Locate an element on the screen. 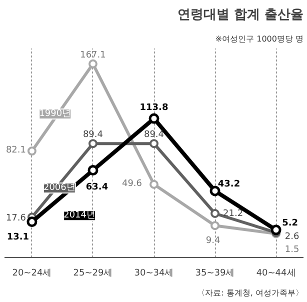 The width and height of the screenshot is (307, 302). data-label: 167.1 is located at coordinates (93, 55).